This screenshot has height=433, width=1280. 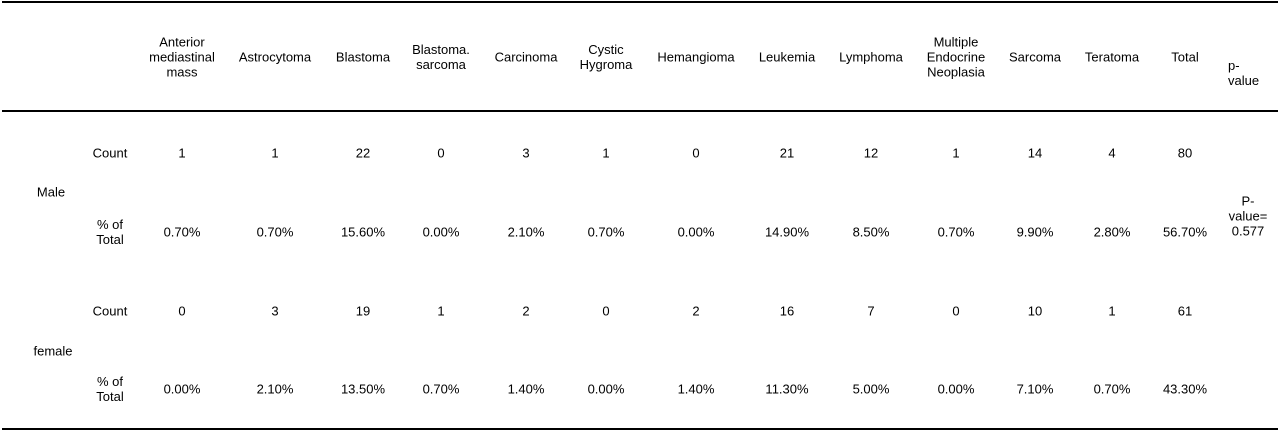 I want to click on header-carcinoma: Carcinoma, so click(x=526, y=57).